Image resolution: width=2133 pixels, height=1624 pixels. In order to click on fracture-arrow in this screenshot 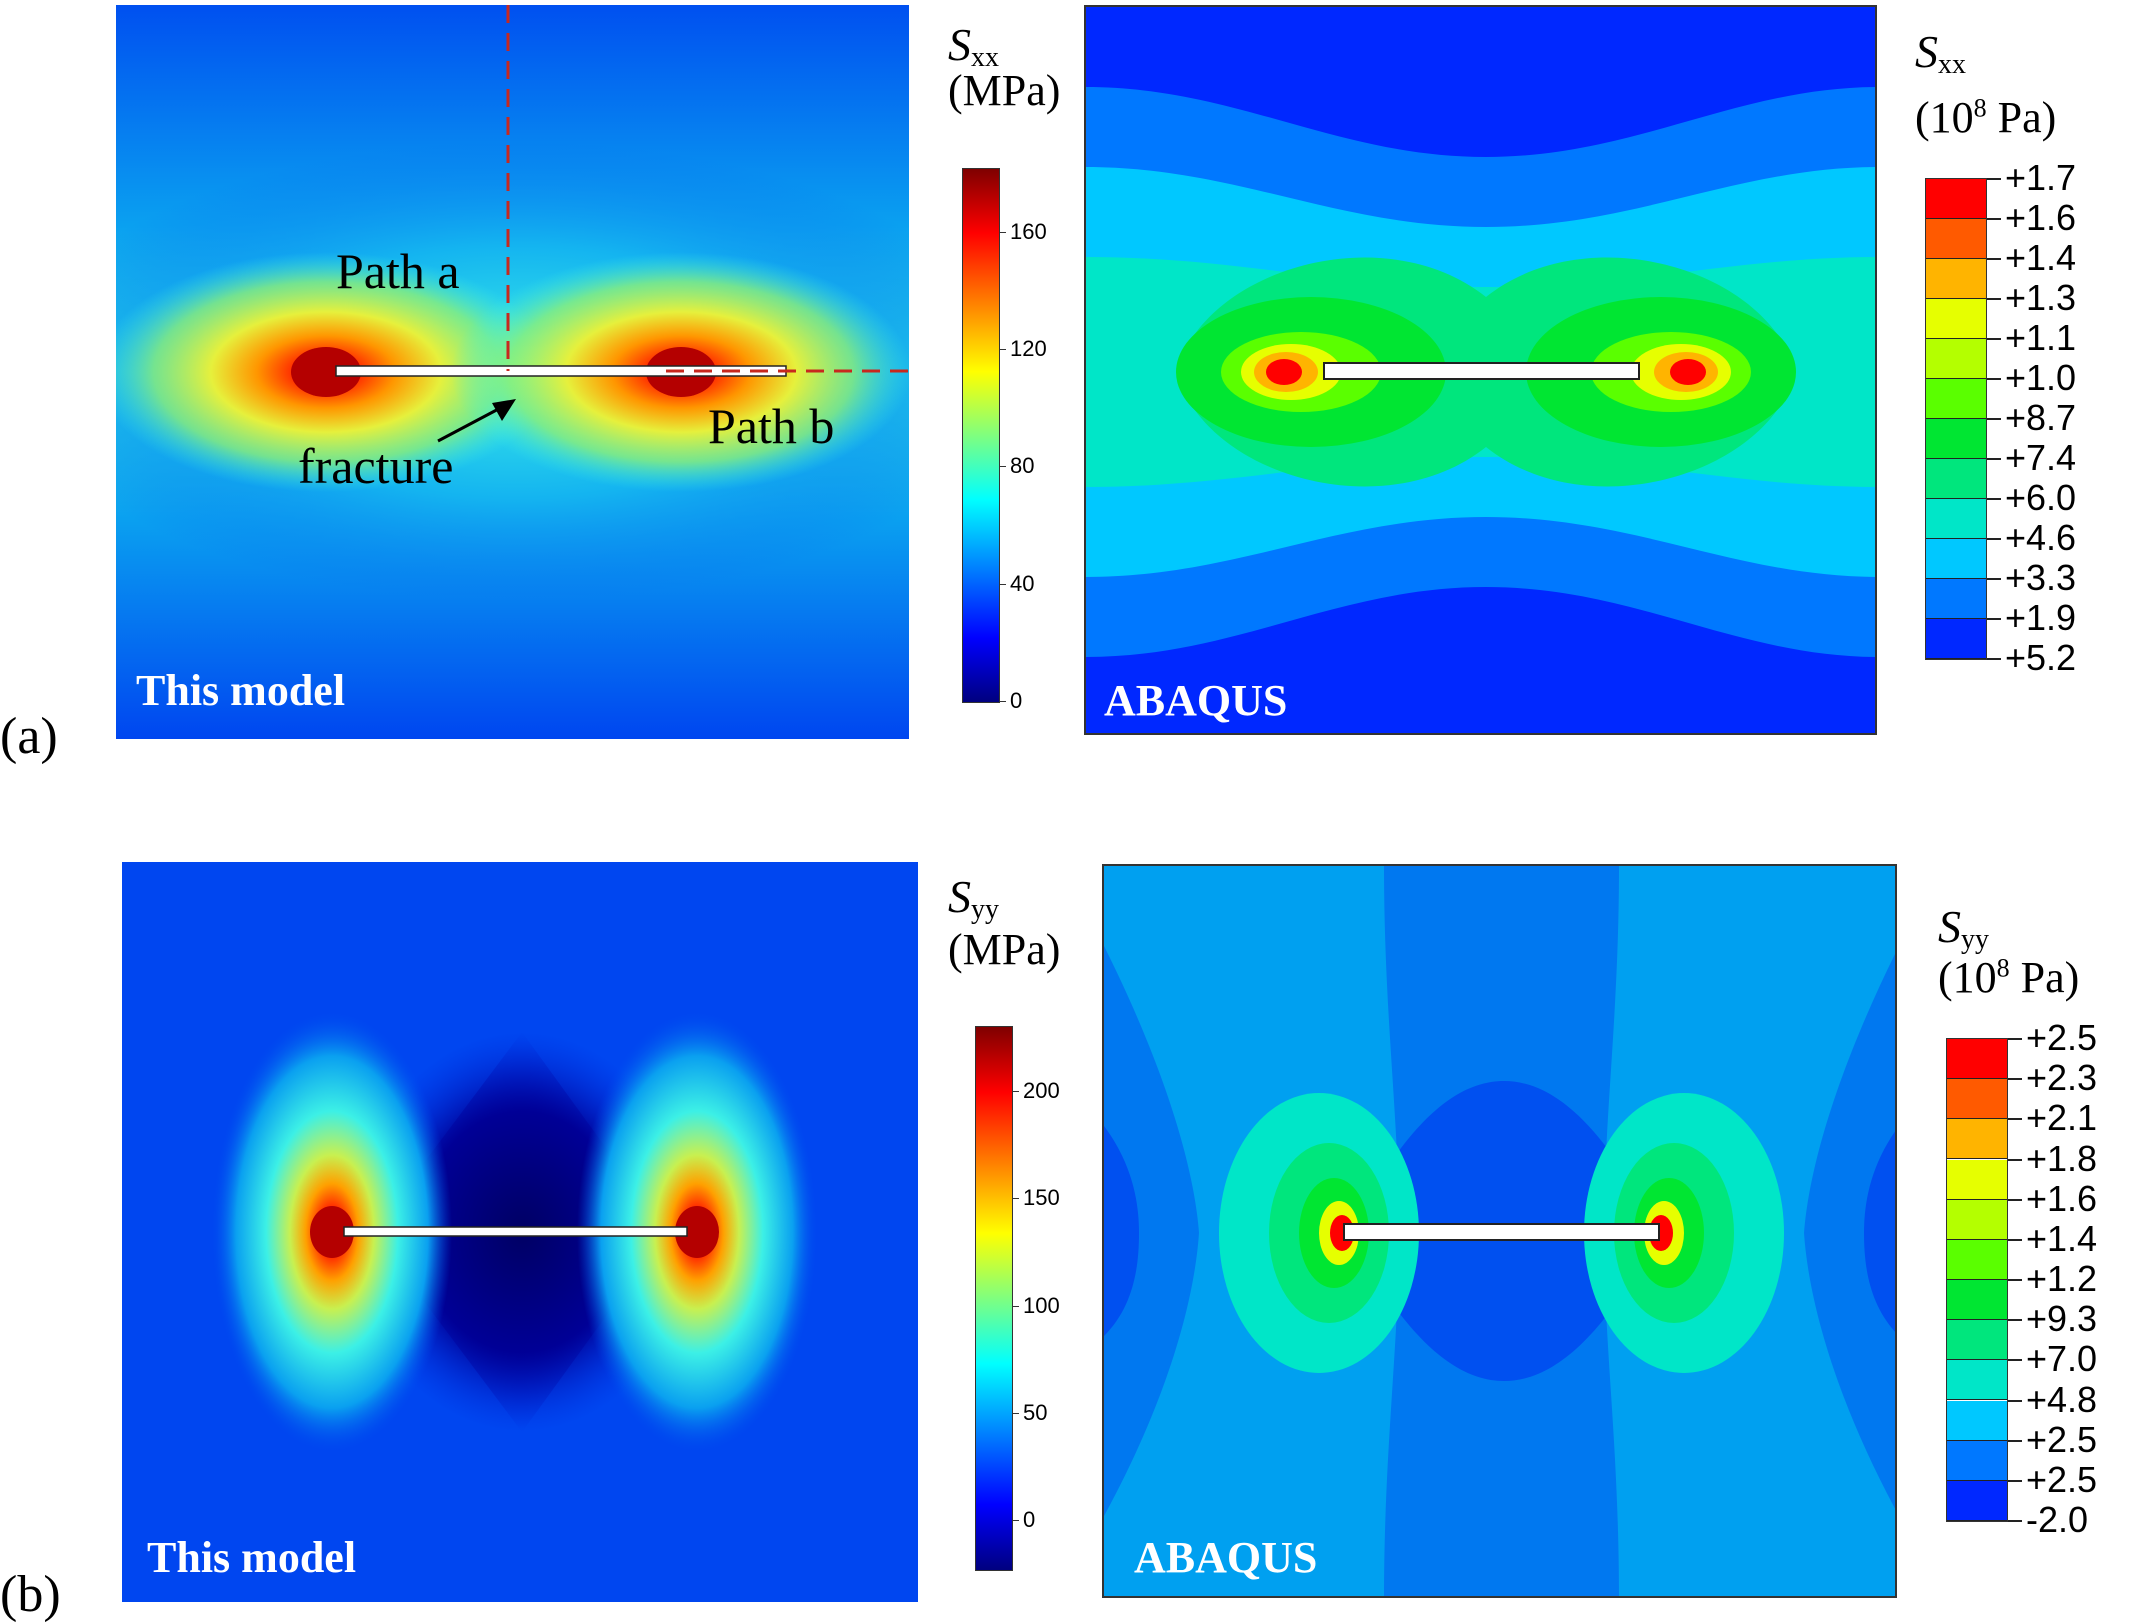, I will do `click(472, 423)`.